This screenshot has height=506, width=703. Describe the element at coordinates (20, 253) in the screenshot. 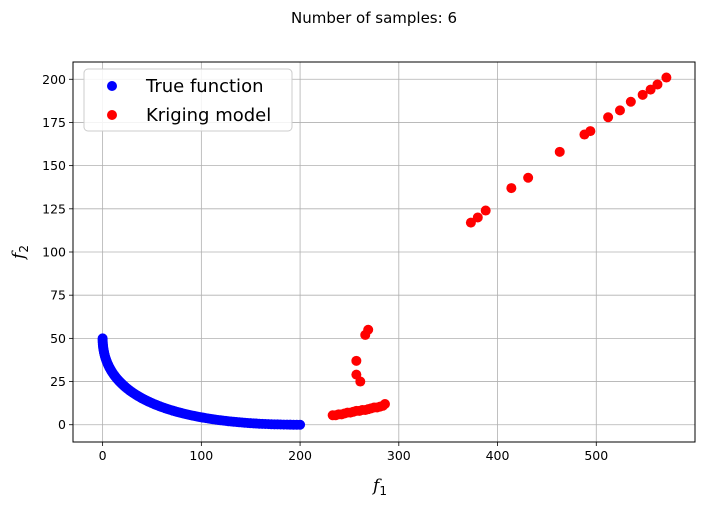

I see `y-axis-label: f2` at that location.